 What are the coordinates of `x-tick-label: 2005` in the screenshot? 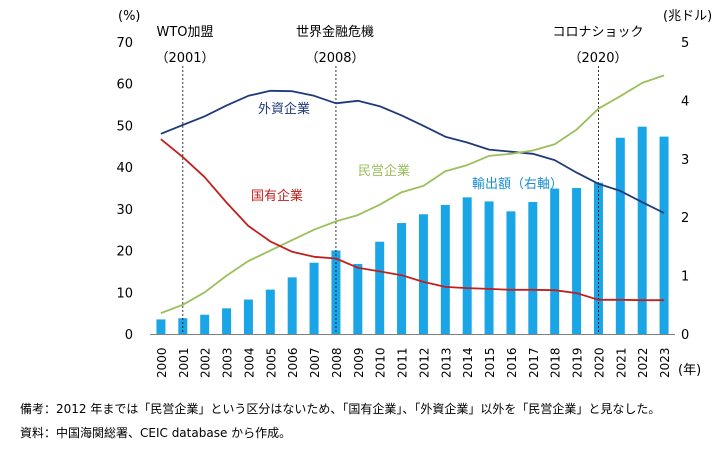 It's located at (271, 362).